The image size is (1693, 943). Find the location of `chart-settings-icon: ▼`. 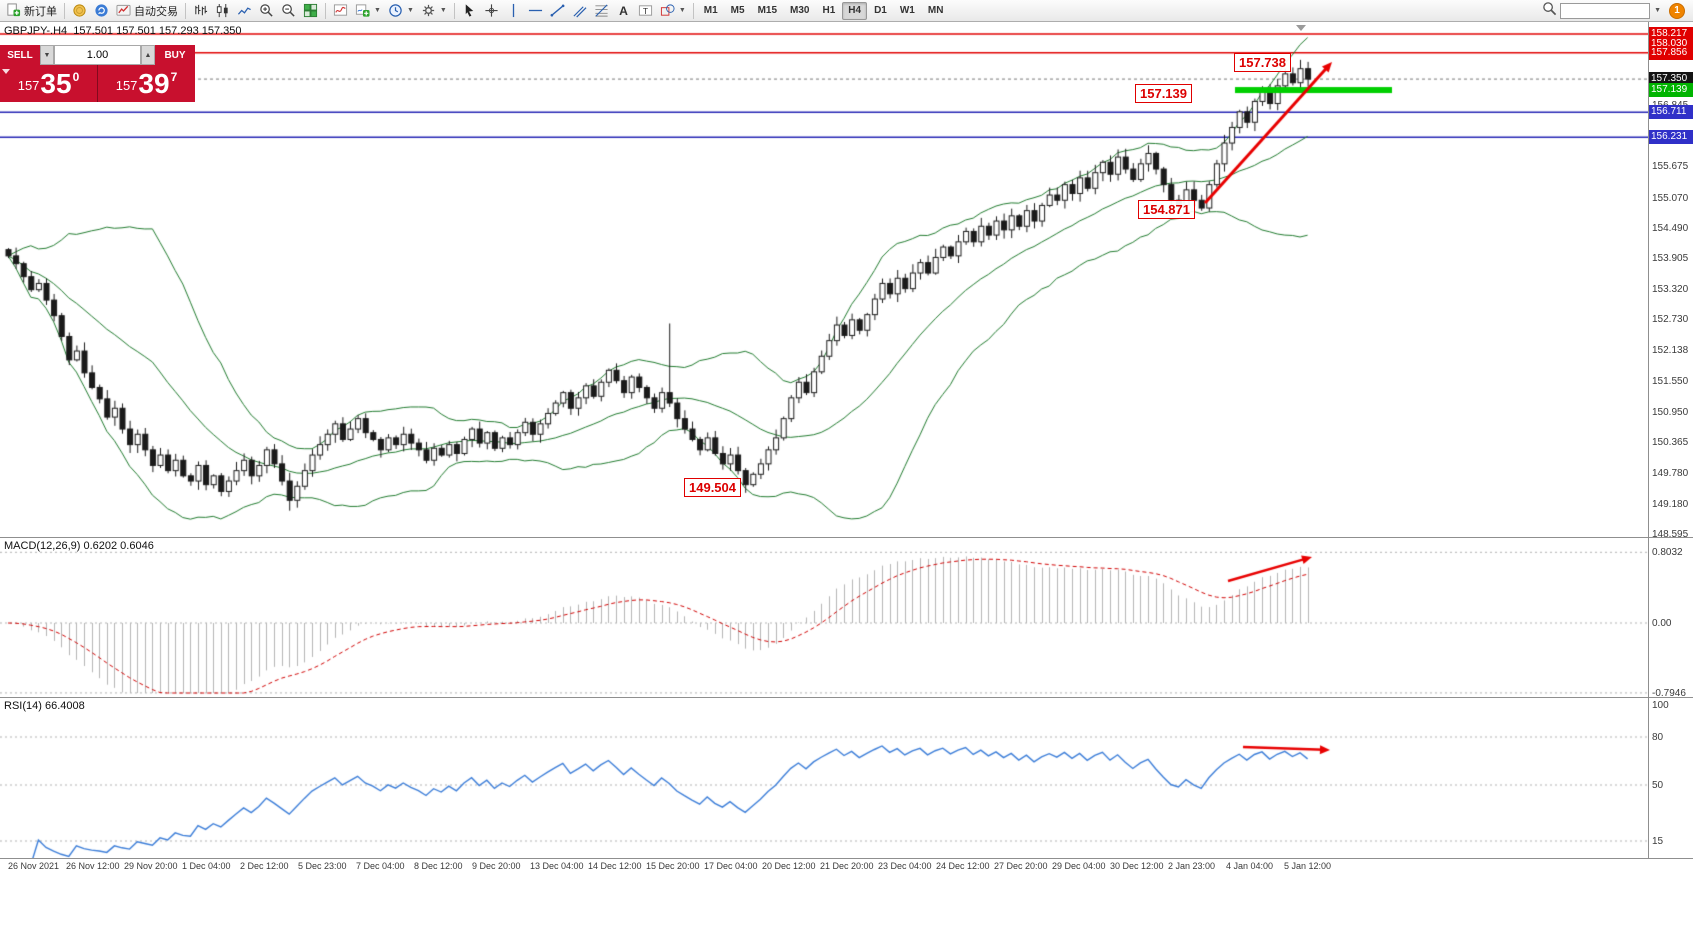

chart-settings-icon: ▼ is located at coordinates (434, 10).